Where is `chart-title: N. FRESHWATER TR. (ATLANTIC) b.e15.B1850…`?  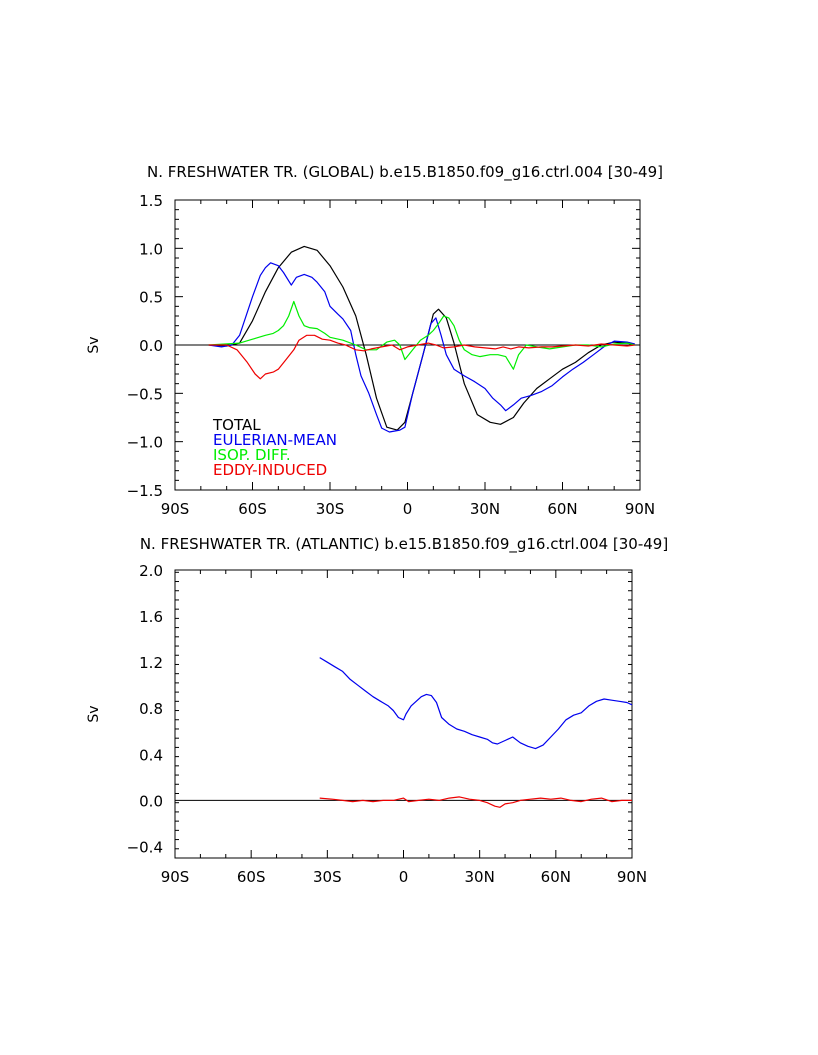 chart-title: N. FRESHWATER TR. (ATLANTIC) b.e15.B1850… is located at coordinates (404, 544).